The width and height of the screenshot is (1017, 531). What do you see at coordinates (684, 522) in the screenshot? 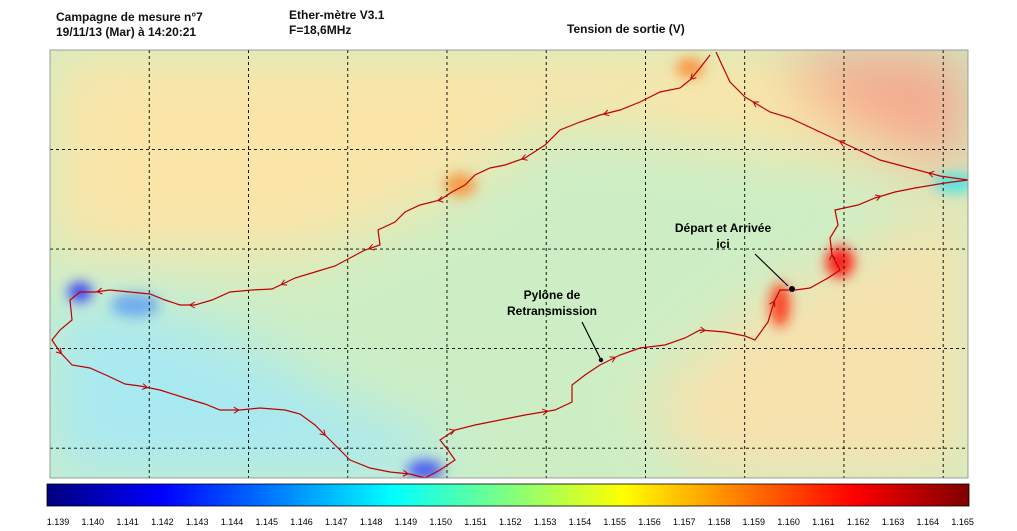
I see `colorbar-tick-label: 1.157` at bounding box center [684, 522].